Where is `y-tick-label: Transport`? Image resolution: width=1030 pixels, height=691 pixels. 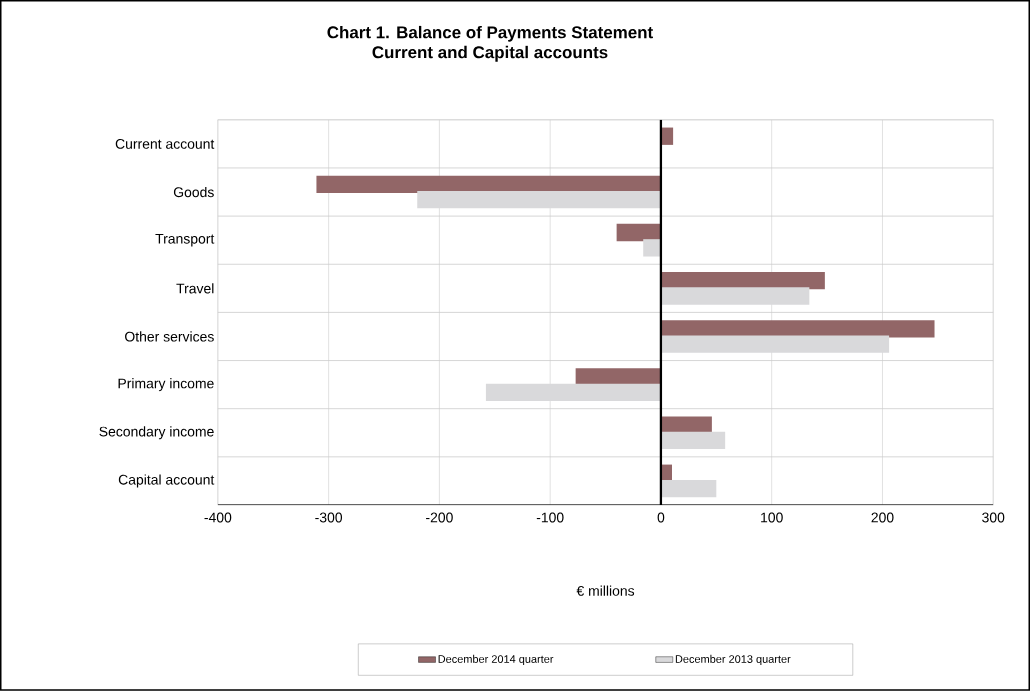
y-tick-label: Transport is located at coordinates (185, 240).